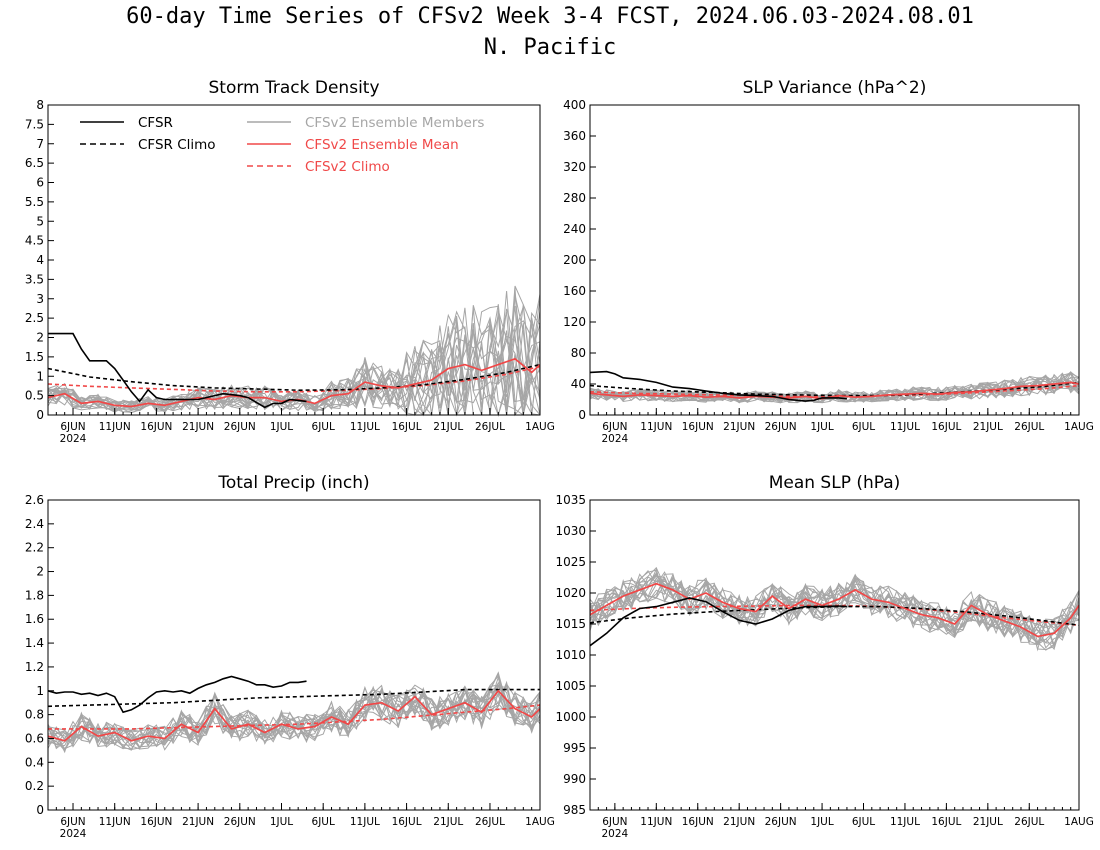 The width and height of the screenshot is (1100, 850). Describe the element at coordinates (293, 483) in the screenshot. I see `panel-title: Total Precip (inch)` at that location.